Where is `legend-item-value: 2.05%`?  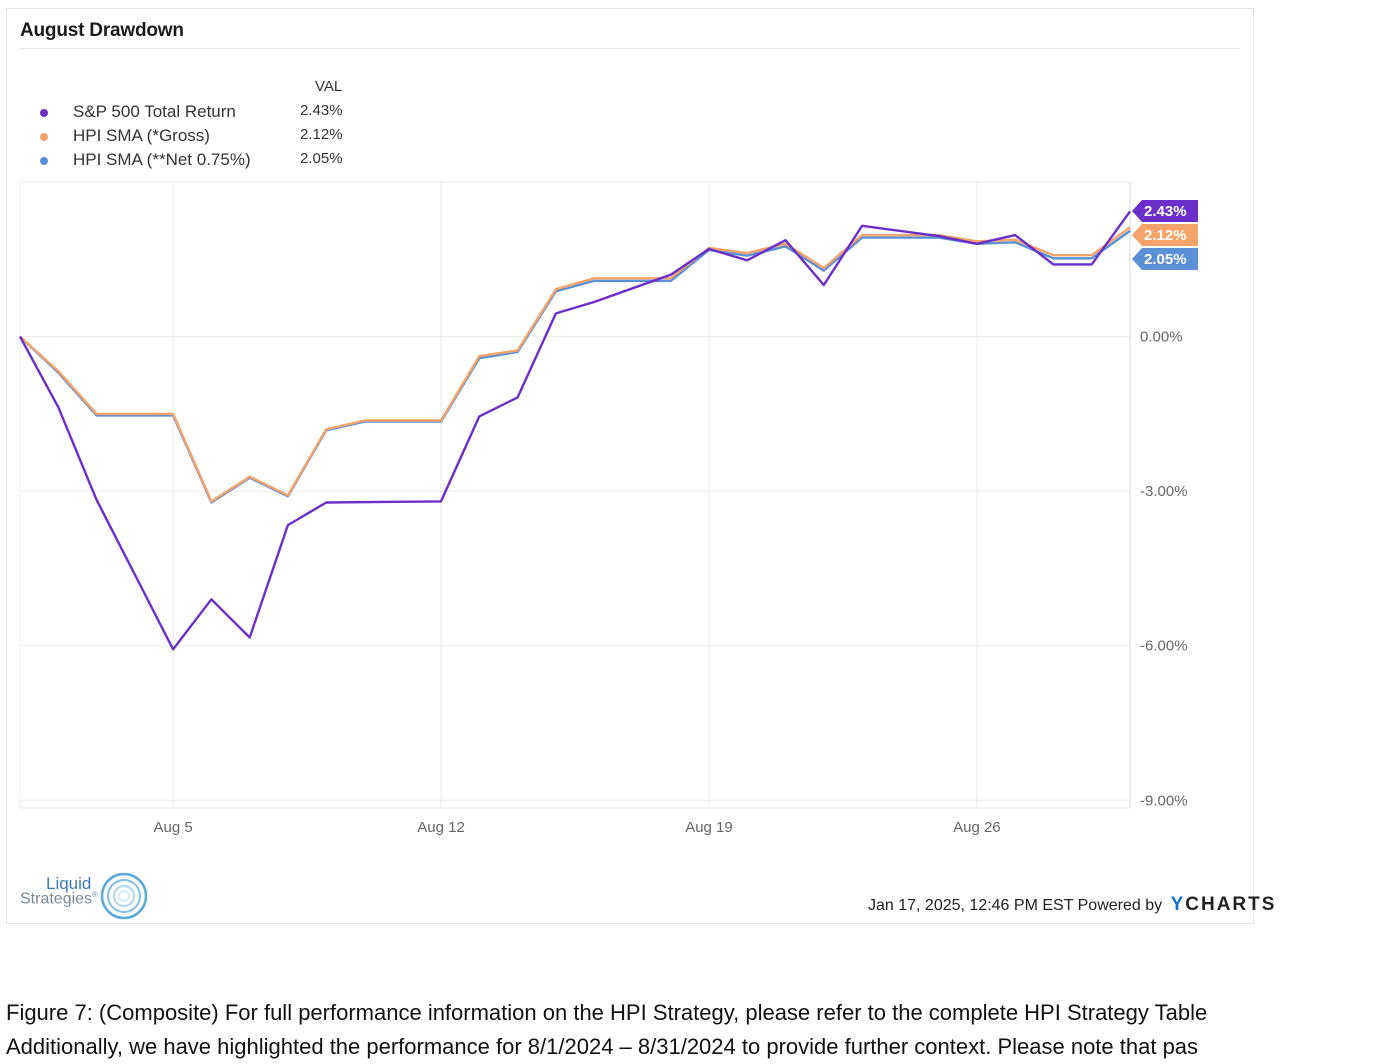
legend-item-value: 2.05% is located at coordinates (321, 158).